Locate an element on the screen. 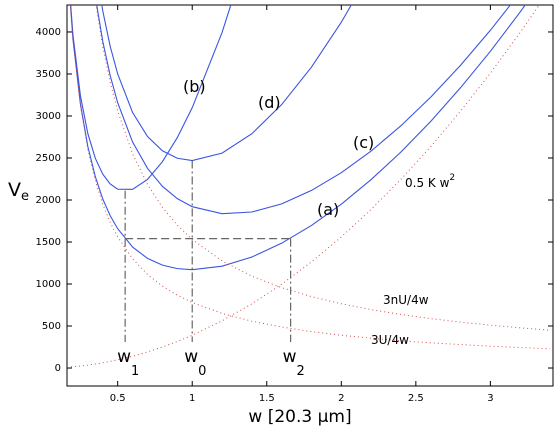 This screenshot has height=431, width=554. marker-label: w2 is located at coordinates (294, 363).